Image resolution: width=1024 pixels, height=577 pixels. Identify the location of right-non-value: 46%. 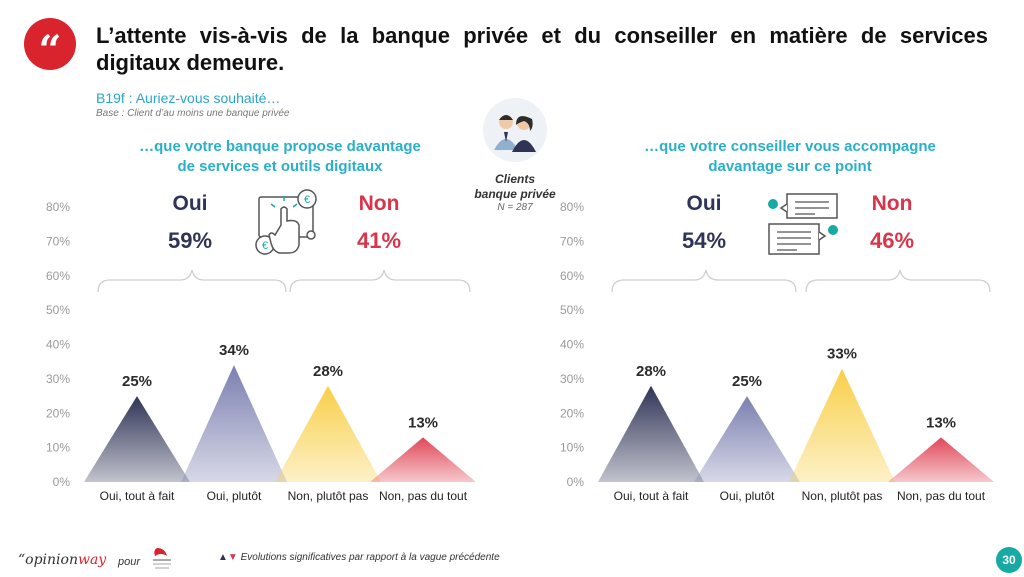
(892, 240).